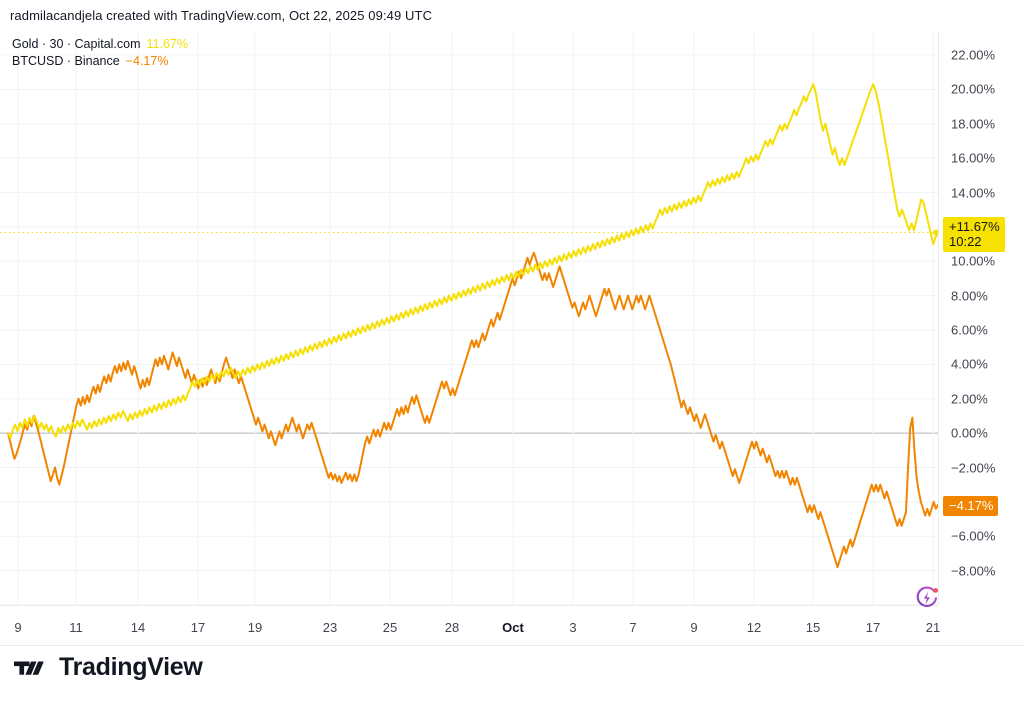 This screenshot has height=701, width=1024. Describe the element at coordinates (973, 158) in the screenshot. I see `price-tick-label: 16.00%` at that location.